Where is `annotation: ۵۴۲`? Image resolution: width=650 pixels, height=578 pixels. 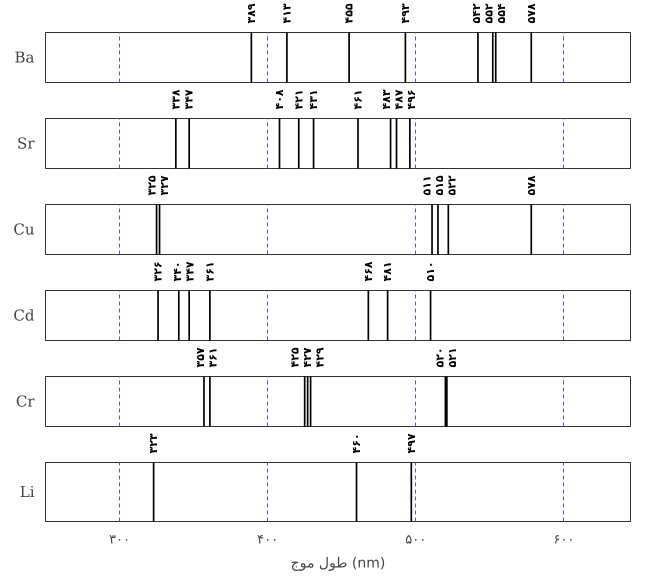
annotation: ۵۴۲ is located at coordinates (476, 13).